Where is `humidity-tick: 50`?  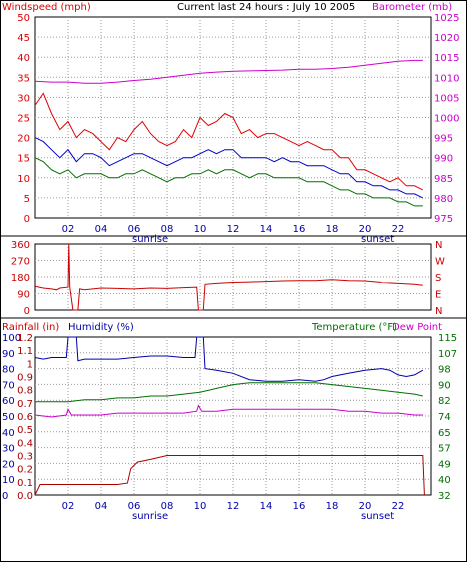
humidity-tick: 50 is located at coordinates (8, 417).